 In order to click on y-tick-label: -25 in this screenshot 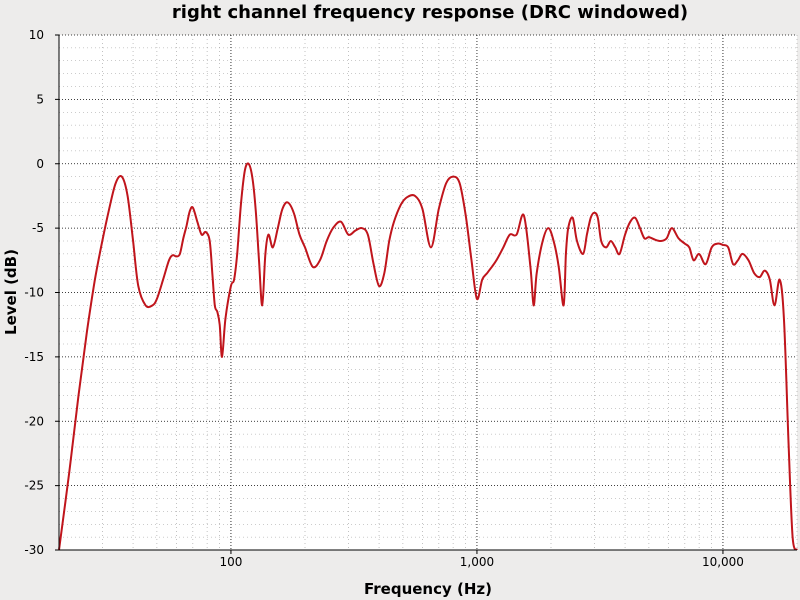, I will do `click(34, 486)`.